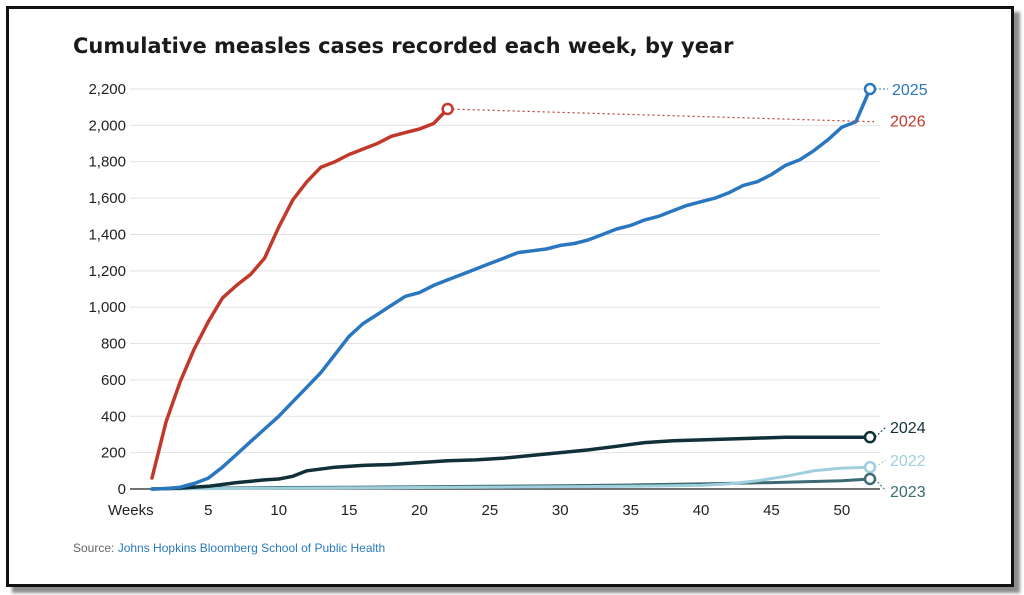 The width and height of the screenshot is (1024, 595). I want to click on x-tick-label: 40, so click(701, 510).